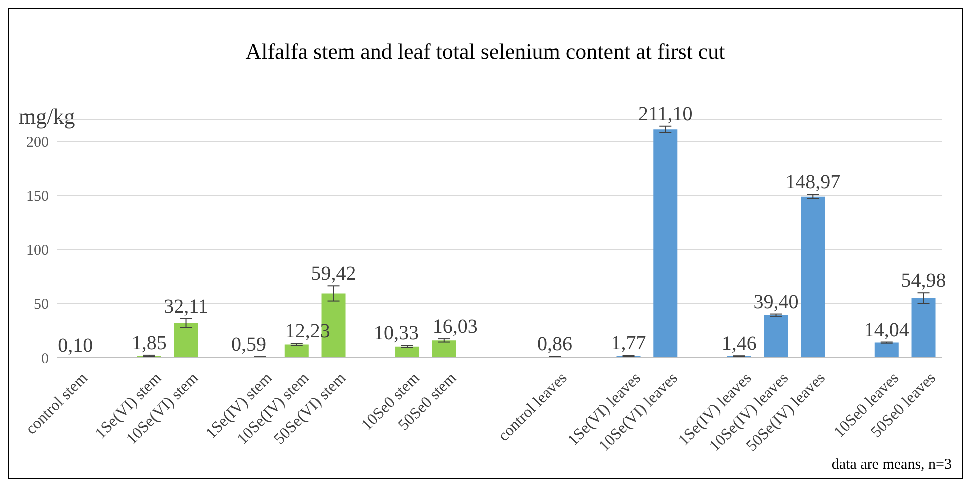 This screenshot has width=971, height=485. What do you see at coordinates (186, 307) in the screenshot?
I see `data-label: 32,11` at bounding box center [186, 307].